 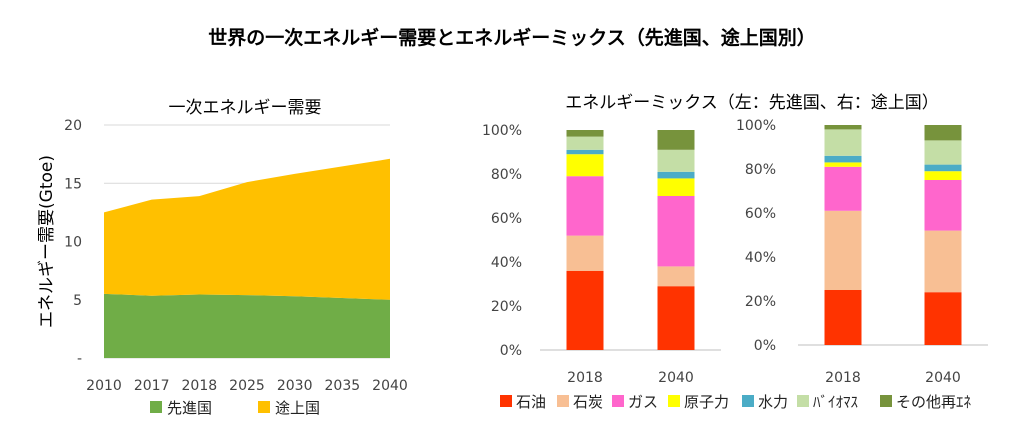 I want to click on area-y-axis-label: エネルギー需要(Gtoe), so click(x=47, y=241).